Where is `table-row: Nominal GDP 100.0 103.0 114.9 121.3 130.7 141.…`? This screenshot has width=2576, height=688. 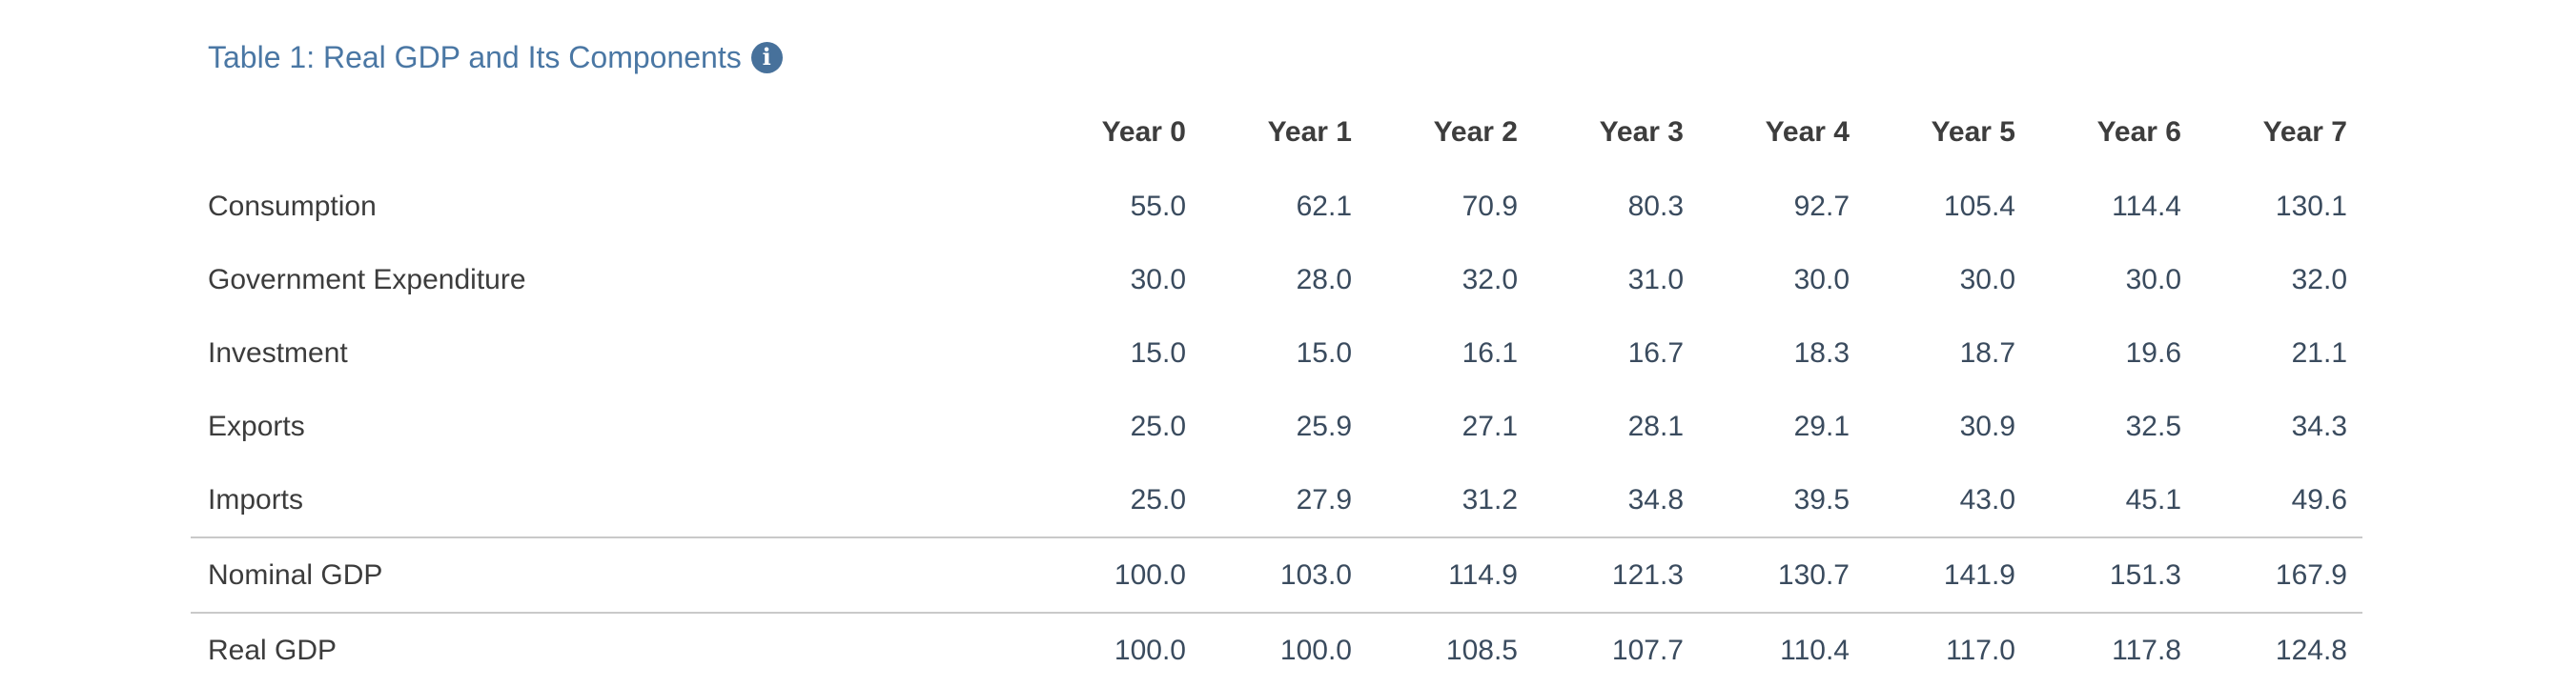
table-row: Nominal GDP 100.0 103.0 114.9 121.3 130.7 141.… is located at coordinates (1277, 574).